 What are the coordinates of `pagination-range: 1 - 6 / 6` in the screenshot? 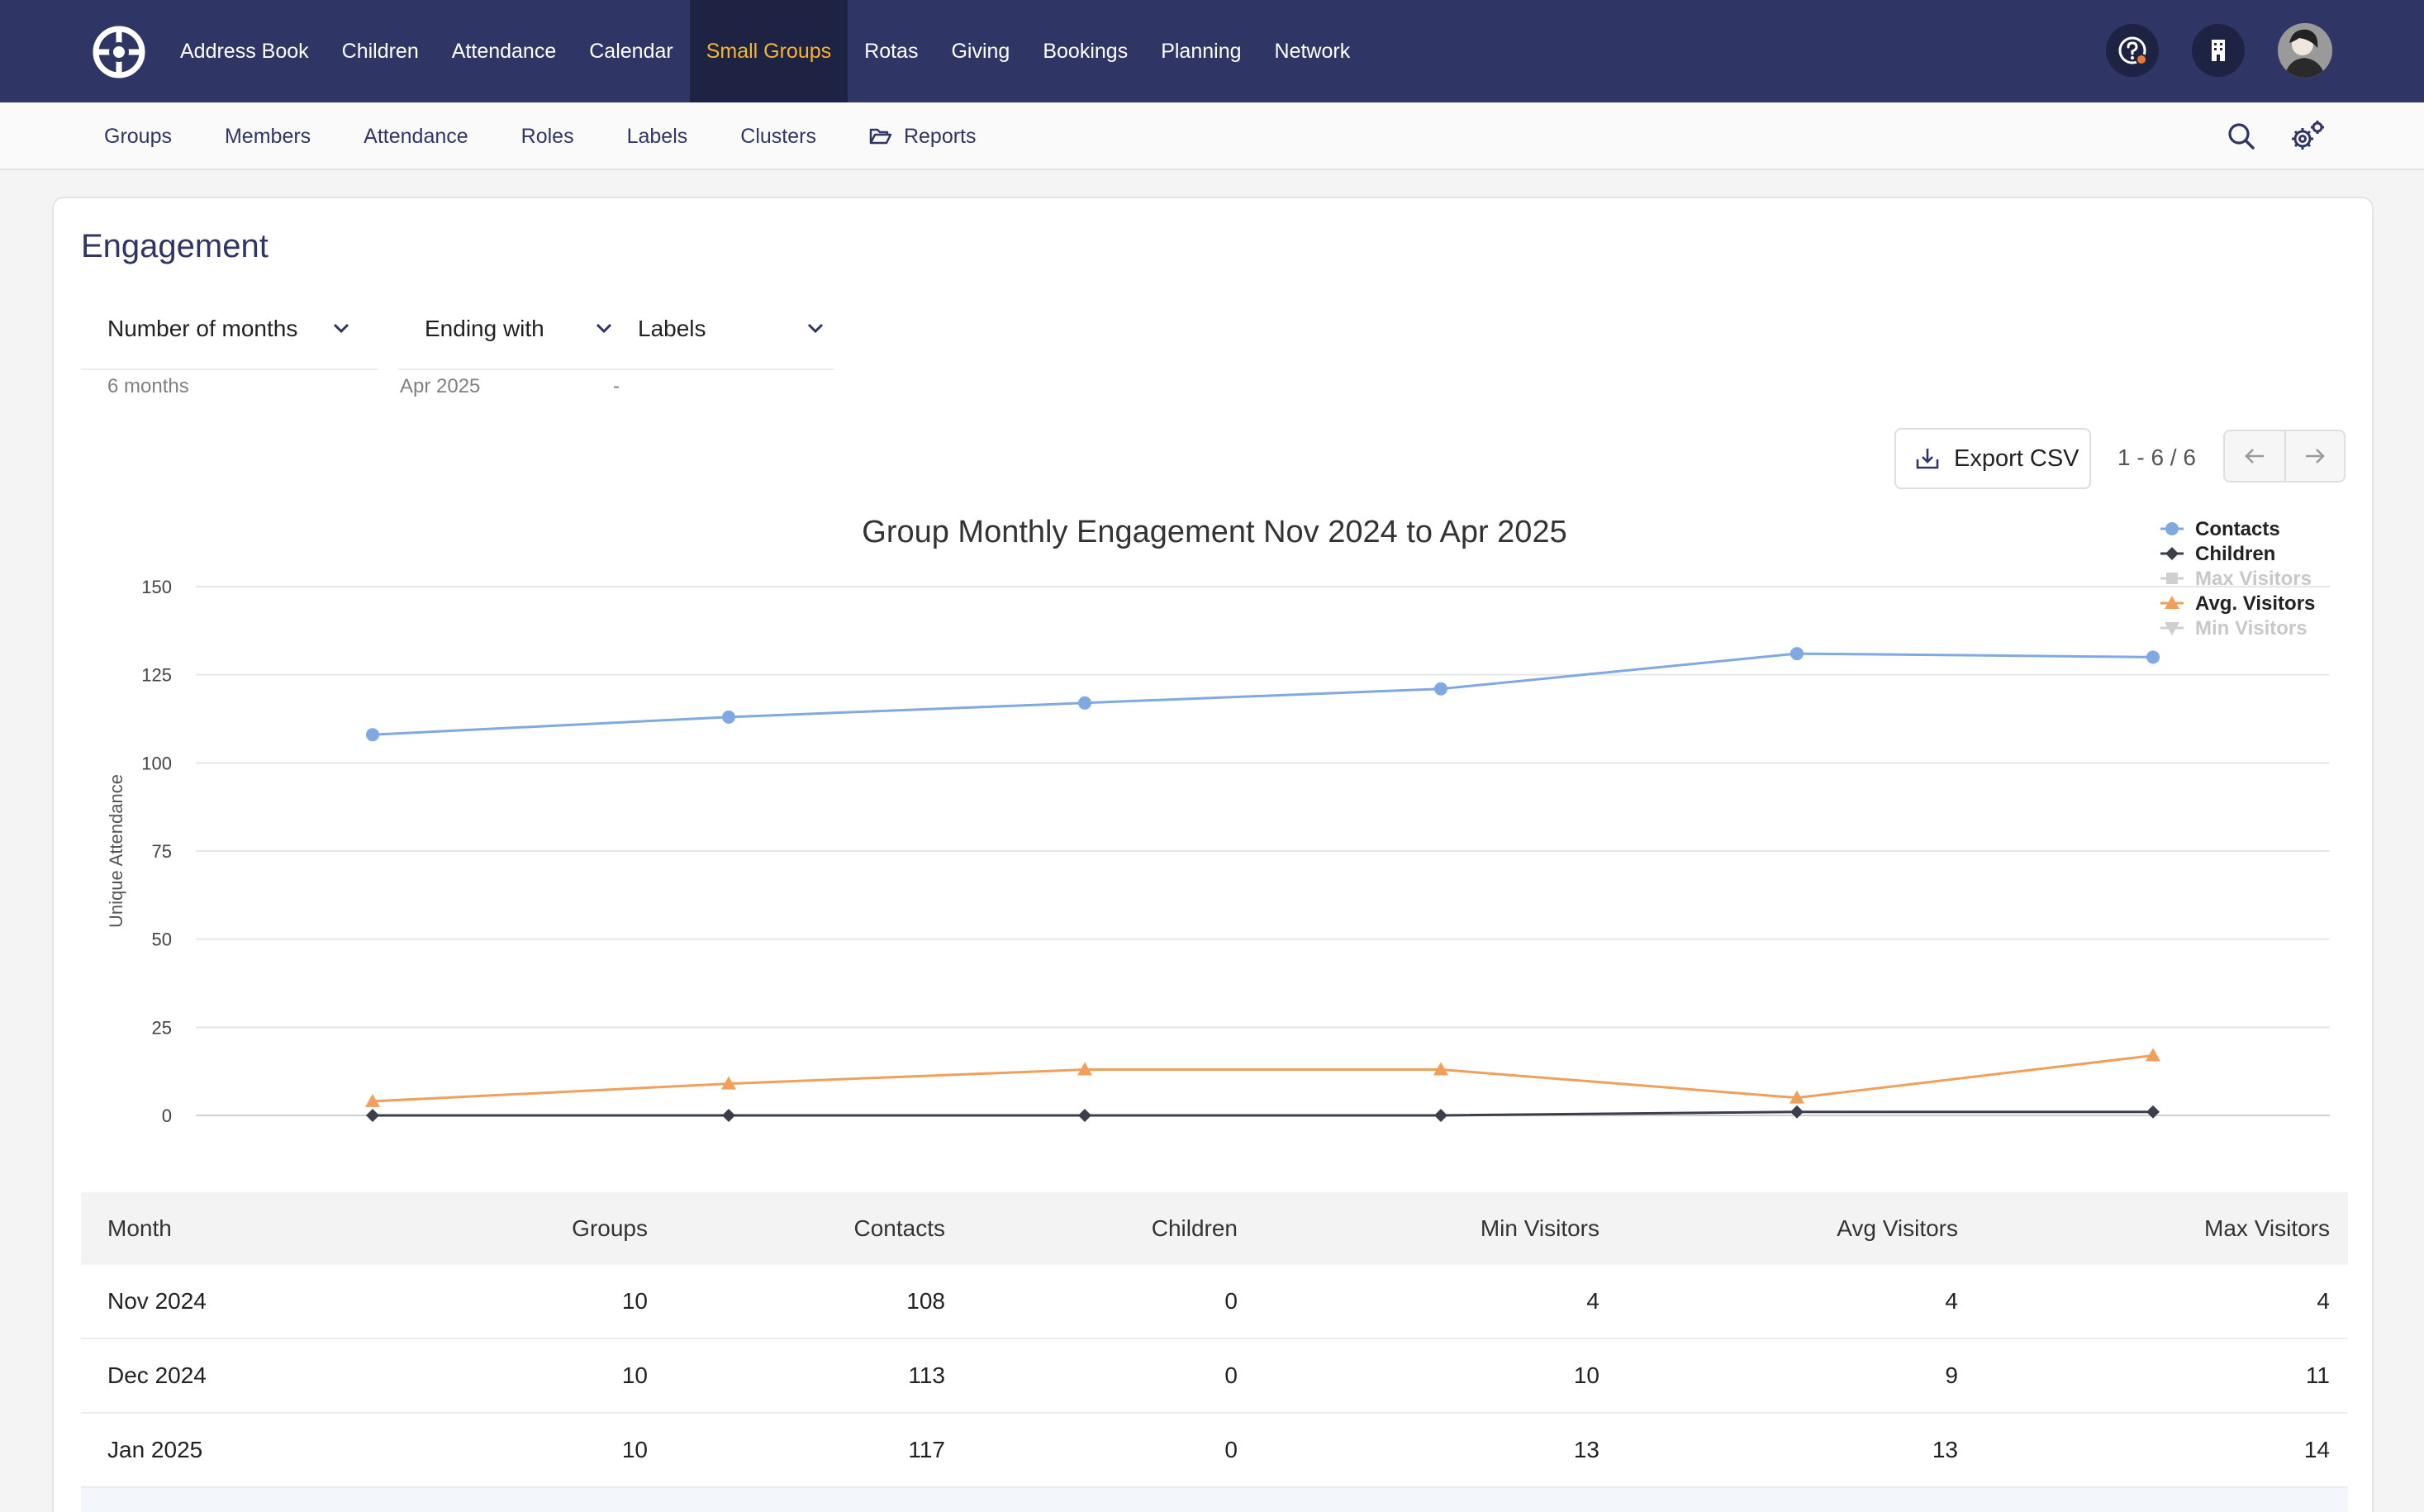 It's located at (2156, 457).